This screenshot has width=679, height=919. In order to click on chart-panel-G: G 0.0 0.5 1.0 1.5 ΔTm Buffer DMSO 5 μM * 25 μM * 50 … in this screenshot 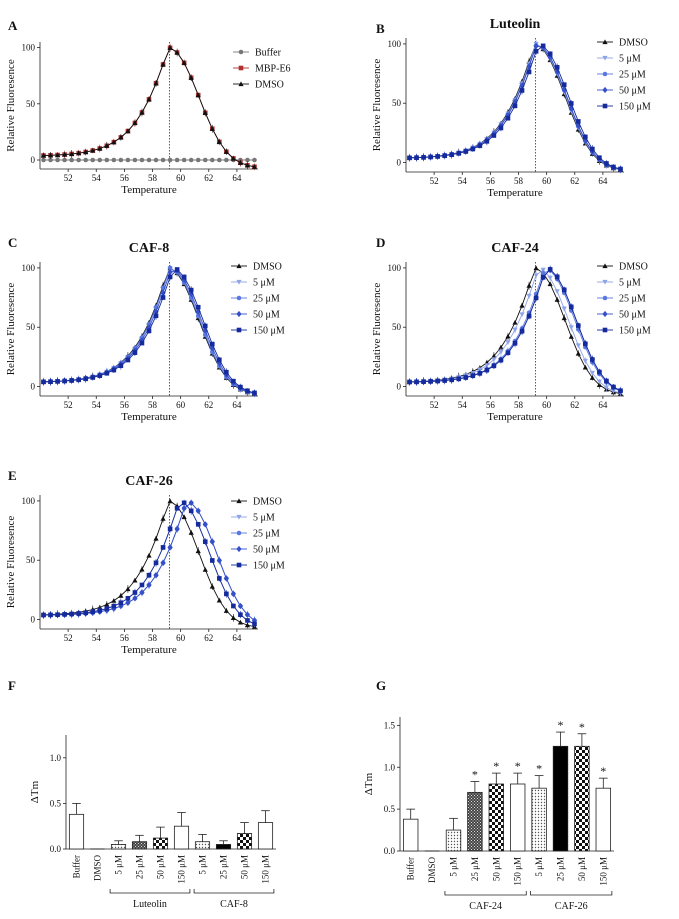, I will do `click(488, 795)`.